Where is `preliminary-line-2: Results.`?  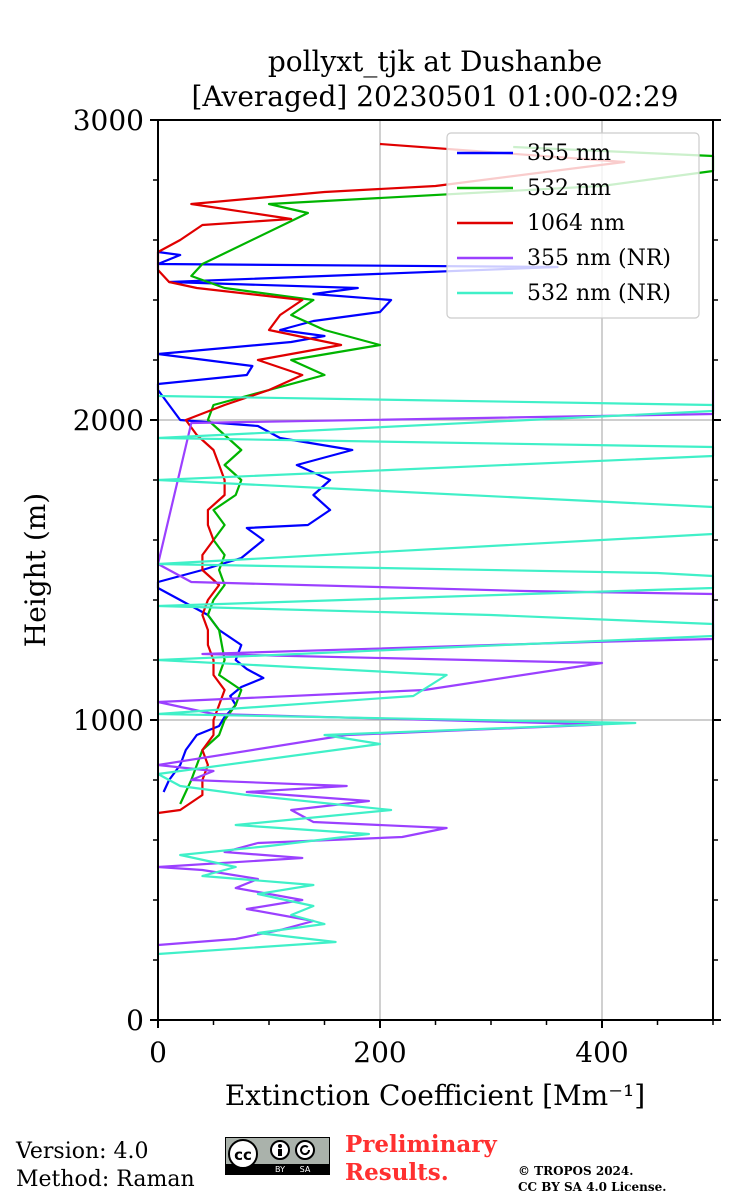 preliminary-line-2: Results. is located at coordinates (397, 1172).